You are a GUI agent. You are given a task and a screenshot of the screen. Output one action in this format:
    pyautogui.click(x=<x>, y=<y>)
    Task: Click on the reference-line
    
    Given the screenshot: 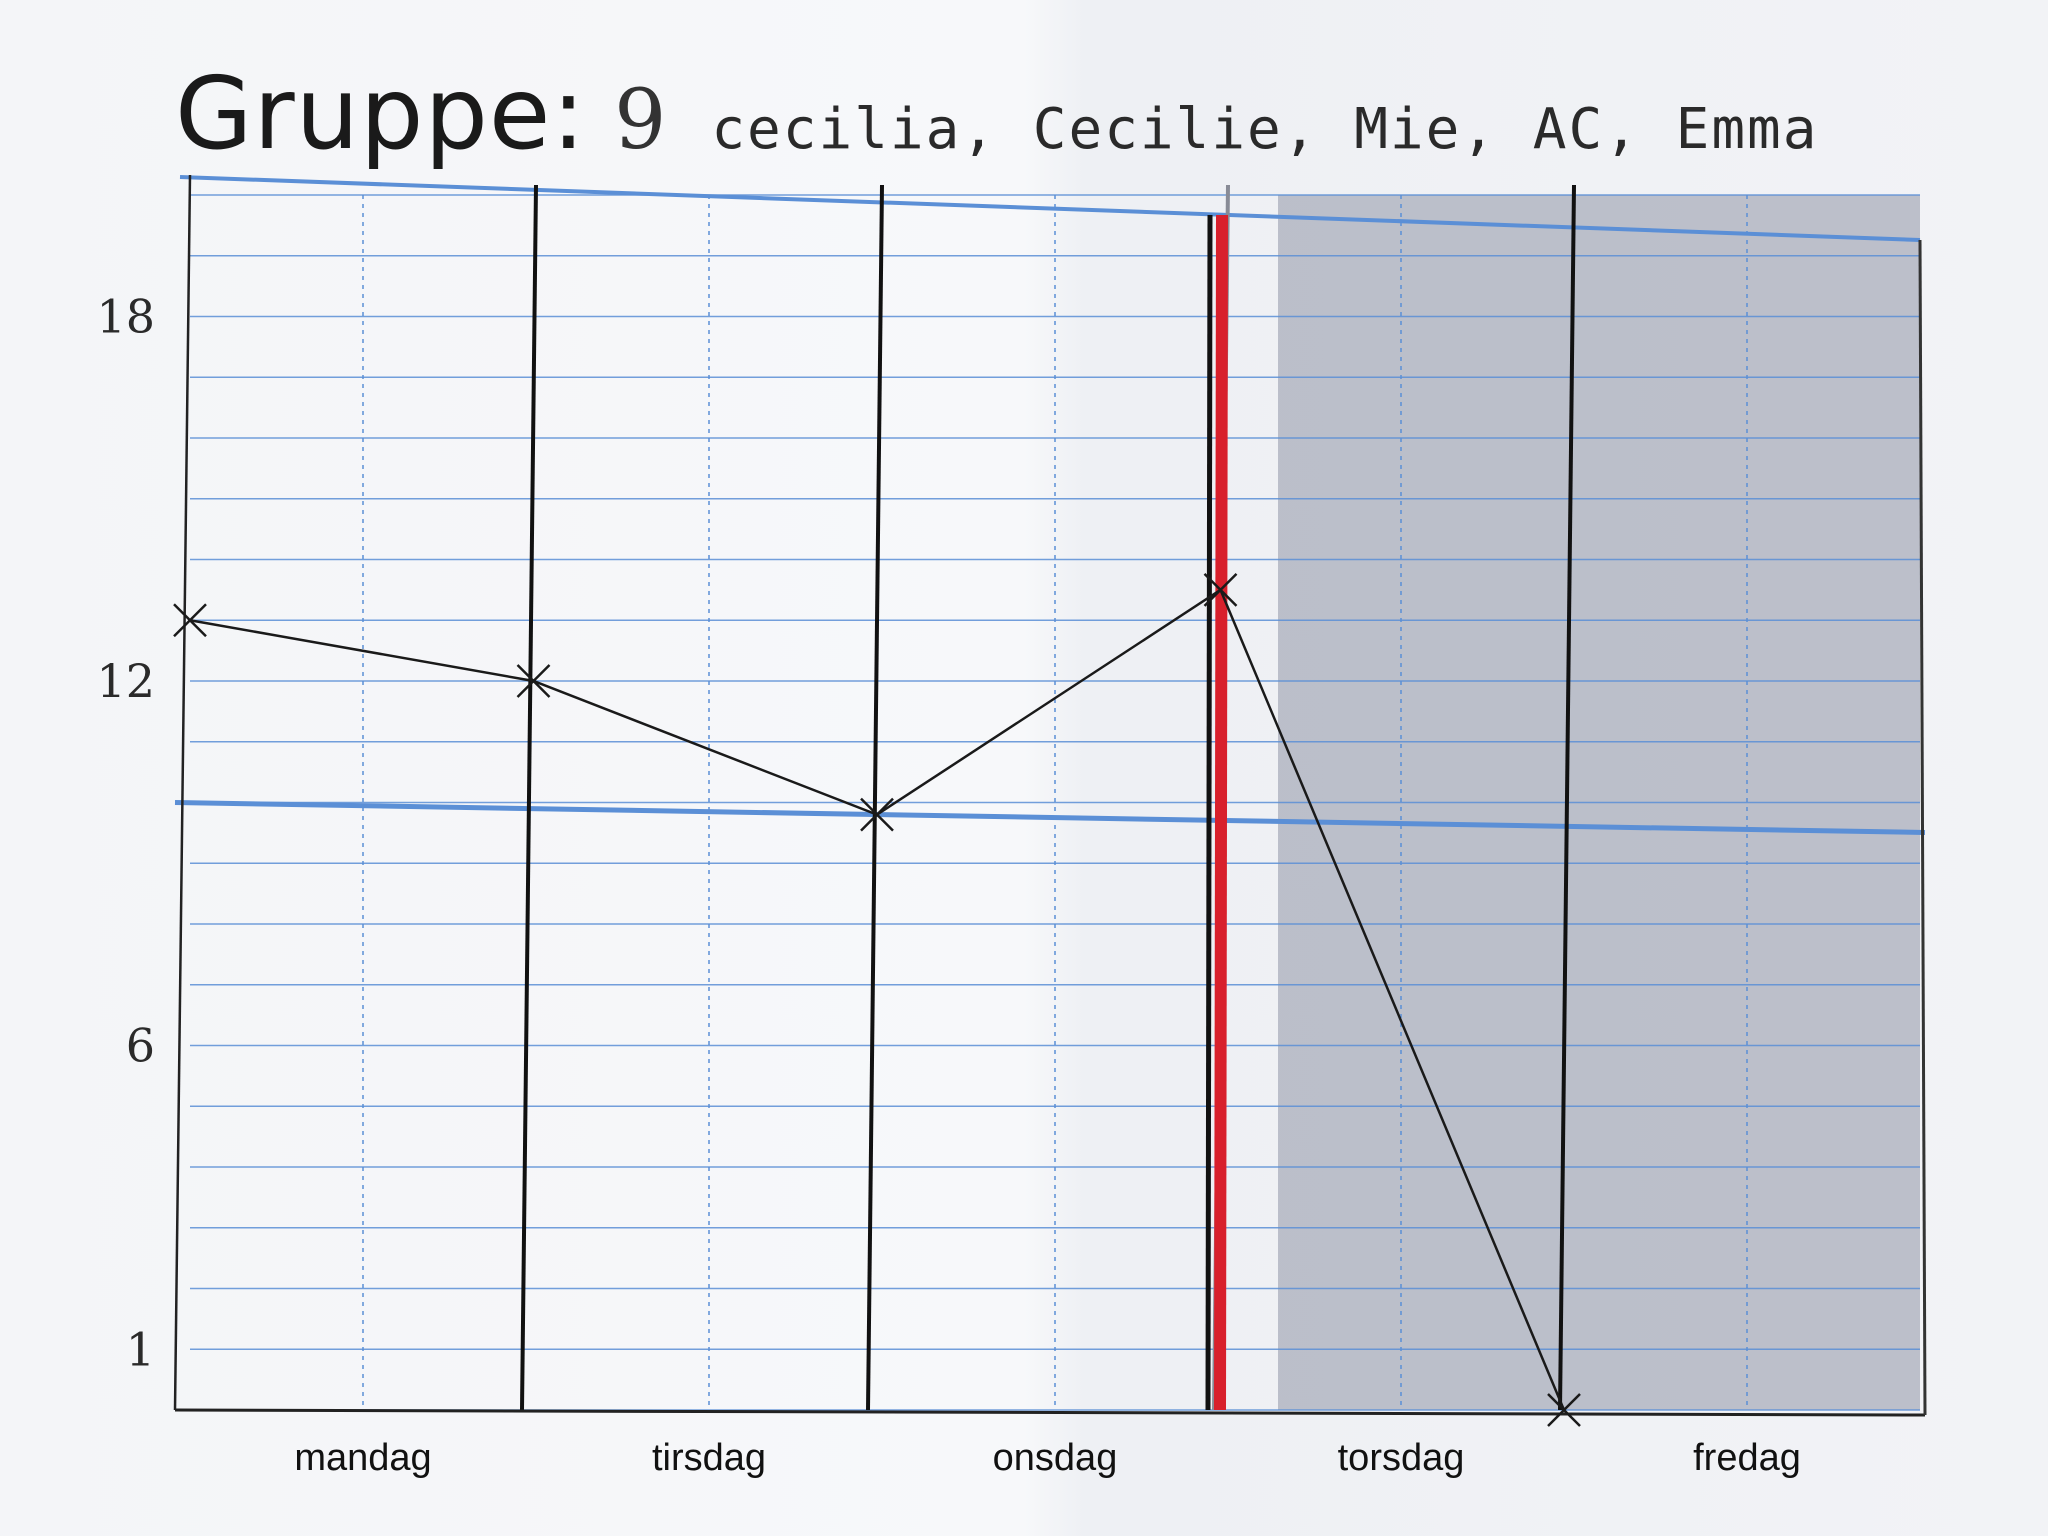 What is the action you would take?
    pyautogui.click(x=1050, y=817)
    